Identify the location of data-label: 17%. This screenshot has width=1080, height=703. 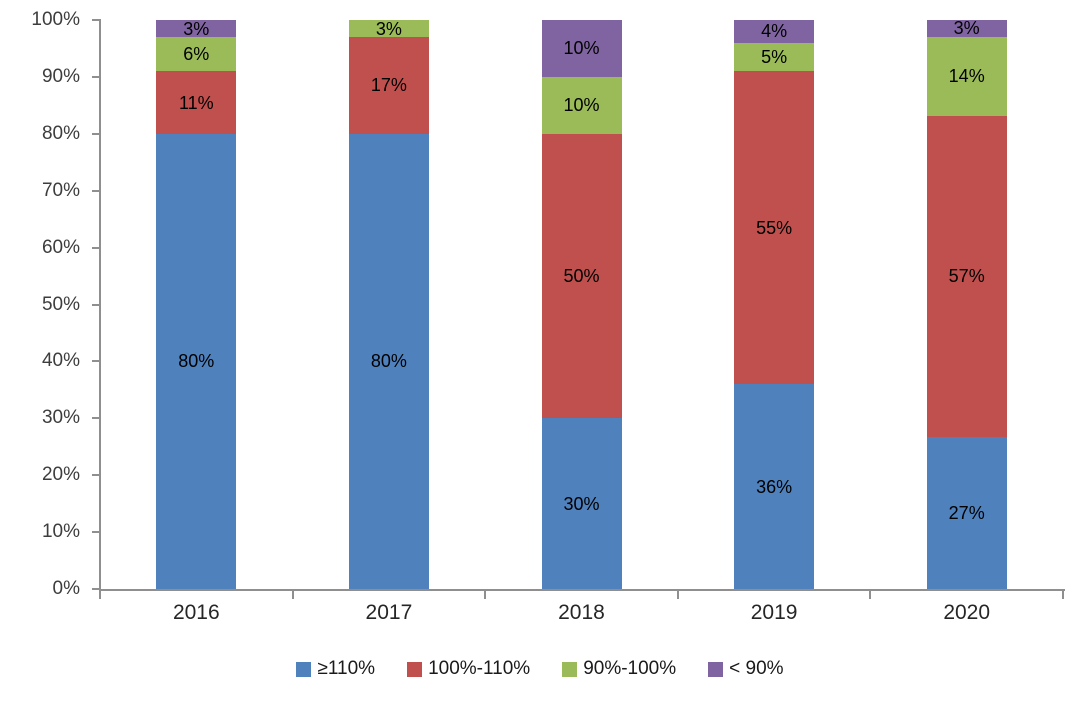
(388, 85).